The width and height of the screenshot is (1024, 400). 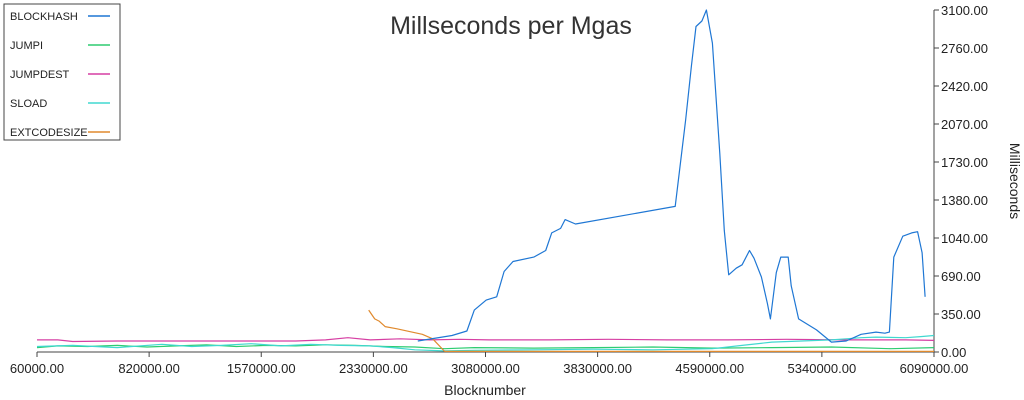 I want to click on y-tick-label: 2420.00, so click(x=964, y=86).